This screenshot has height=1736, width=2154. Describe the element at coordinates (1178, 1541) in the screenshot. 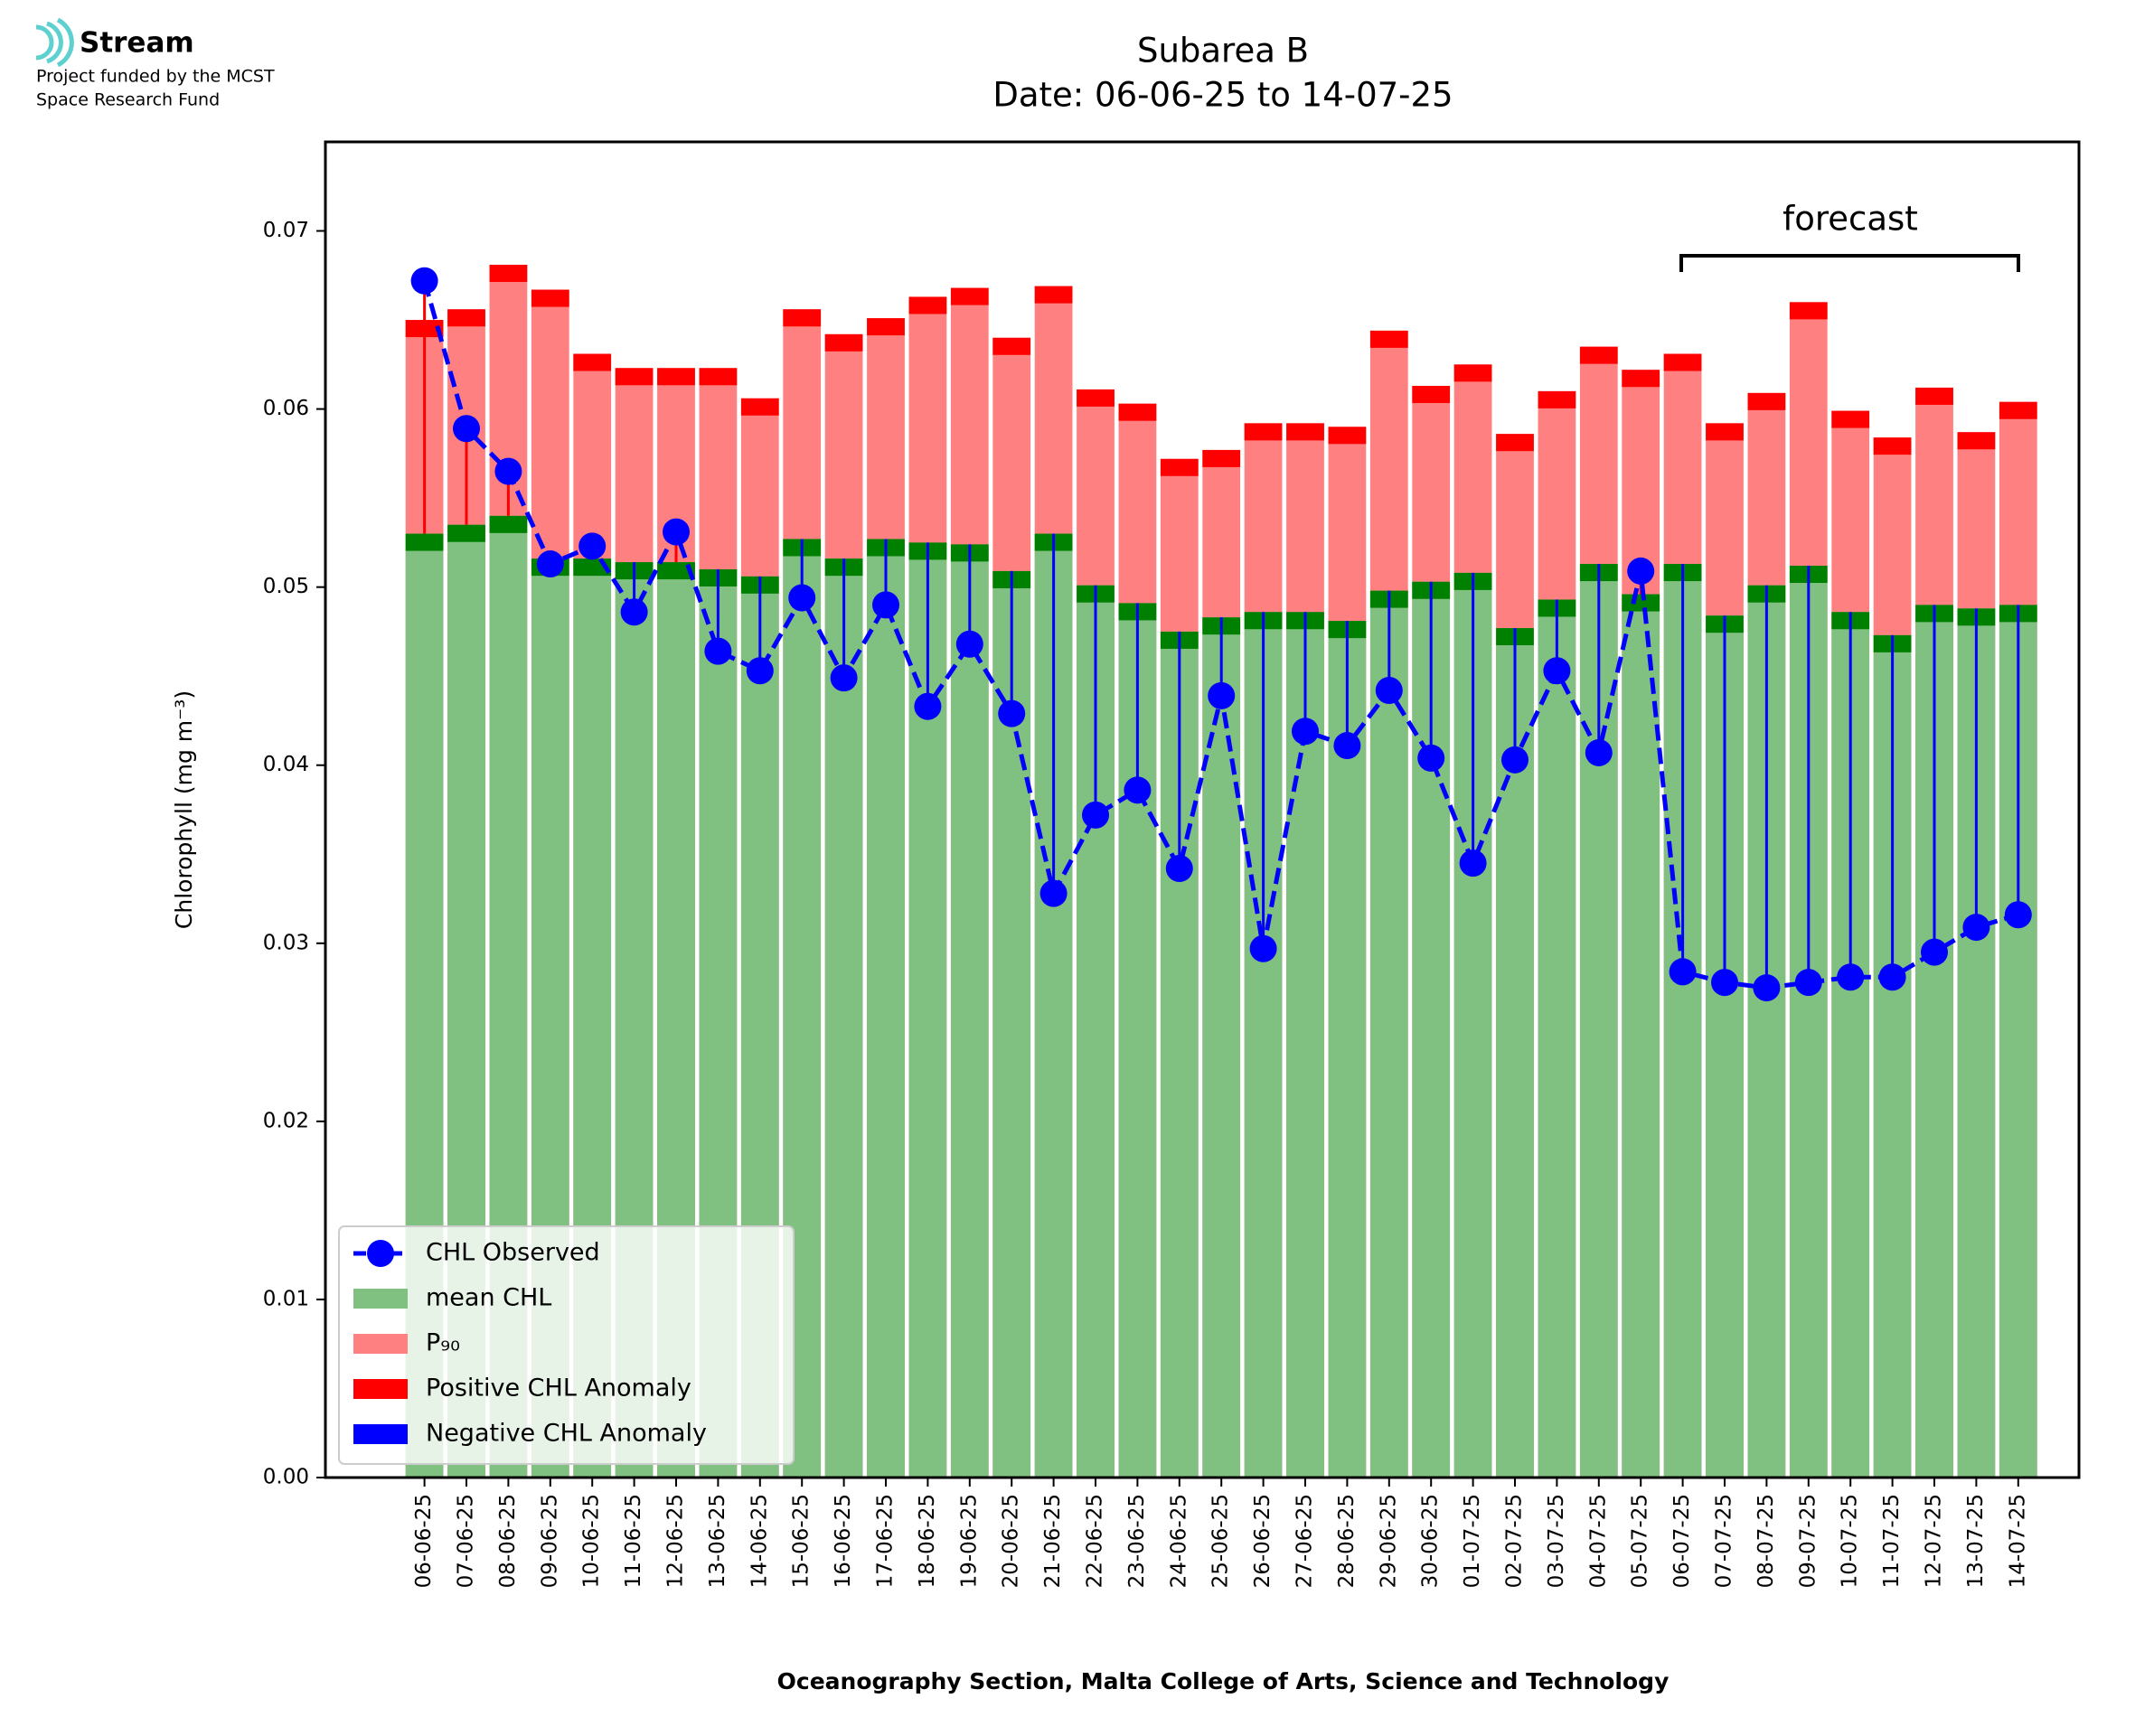

I see `x-tick-label: 24-06-25` at that location.